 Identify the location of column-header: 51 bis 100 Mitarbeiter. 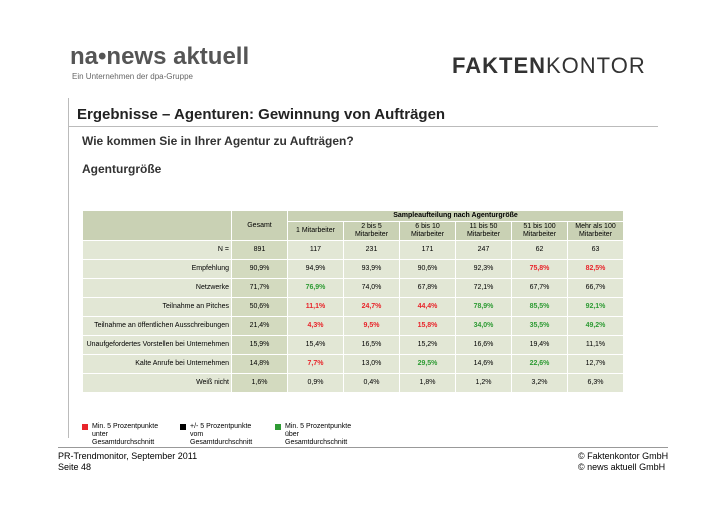
(539, 231).